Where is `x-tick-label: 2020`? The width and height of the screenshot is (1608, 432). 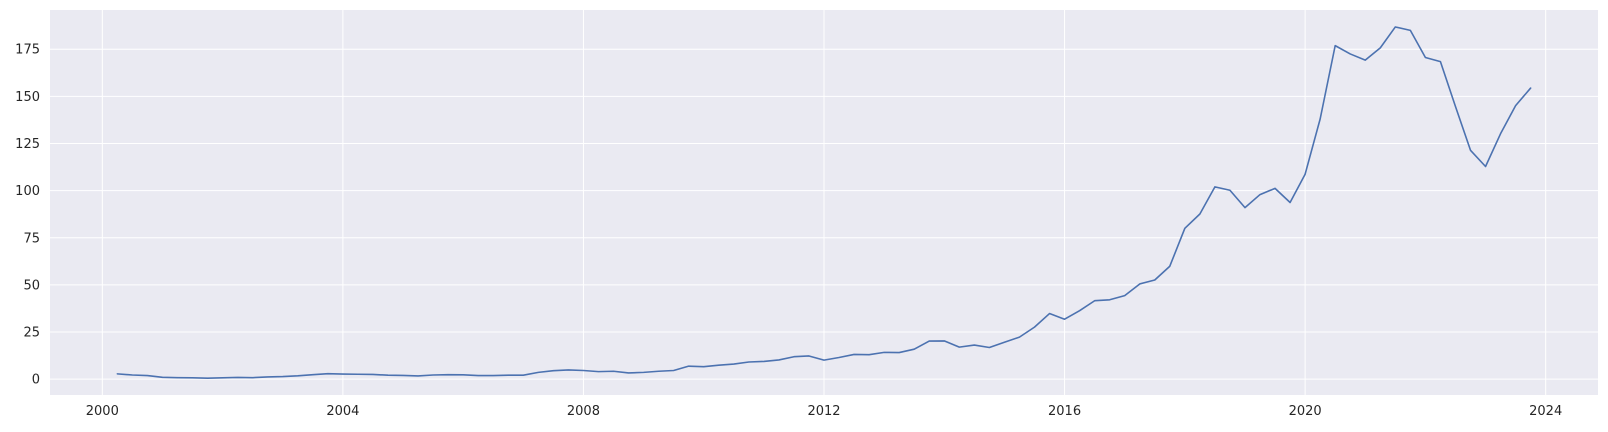 x-tick-label: 2020 is located at coordinates (1305, 411).